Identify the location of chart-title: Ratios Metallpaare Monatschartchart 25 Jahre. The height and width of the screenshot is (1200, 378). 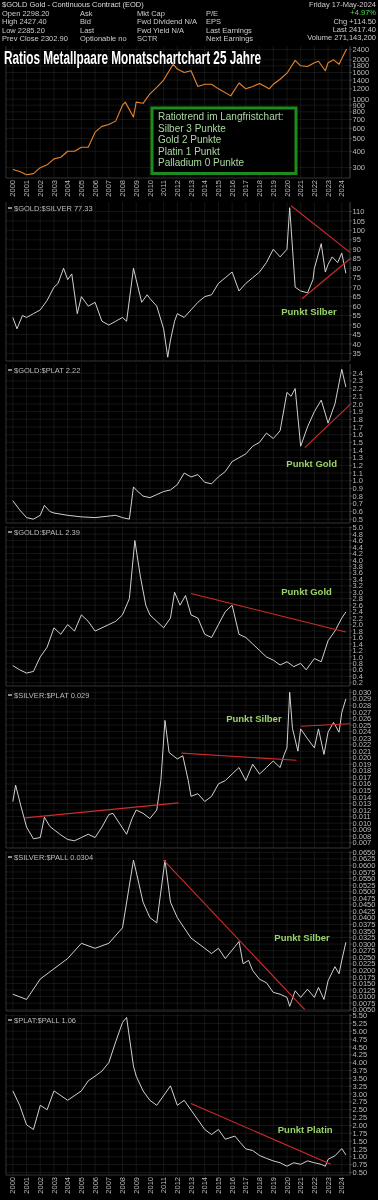
(133, 57).